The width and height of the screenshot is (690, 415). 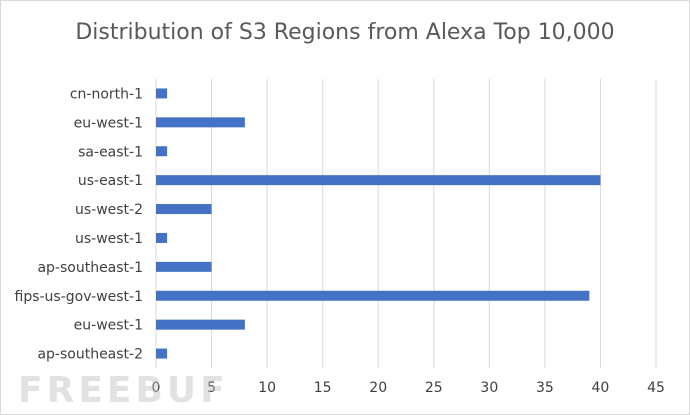 I want to click on category-label-7: fips-us-gov-west-1, so click(x=79, y=297).